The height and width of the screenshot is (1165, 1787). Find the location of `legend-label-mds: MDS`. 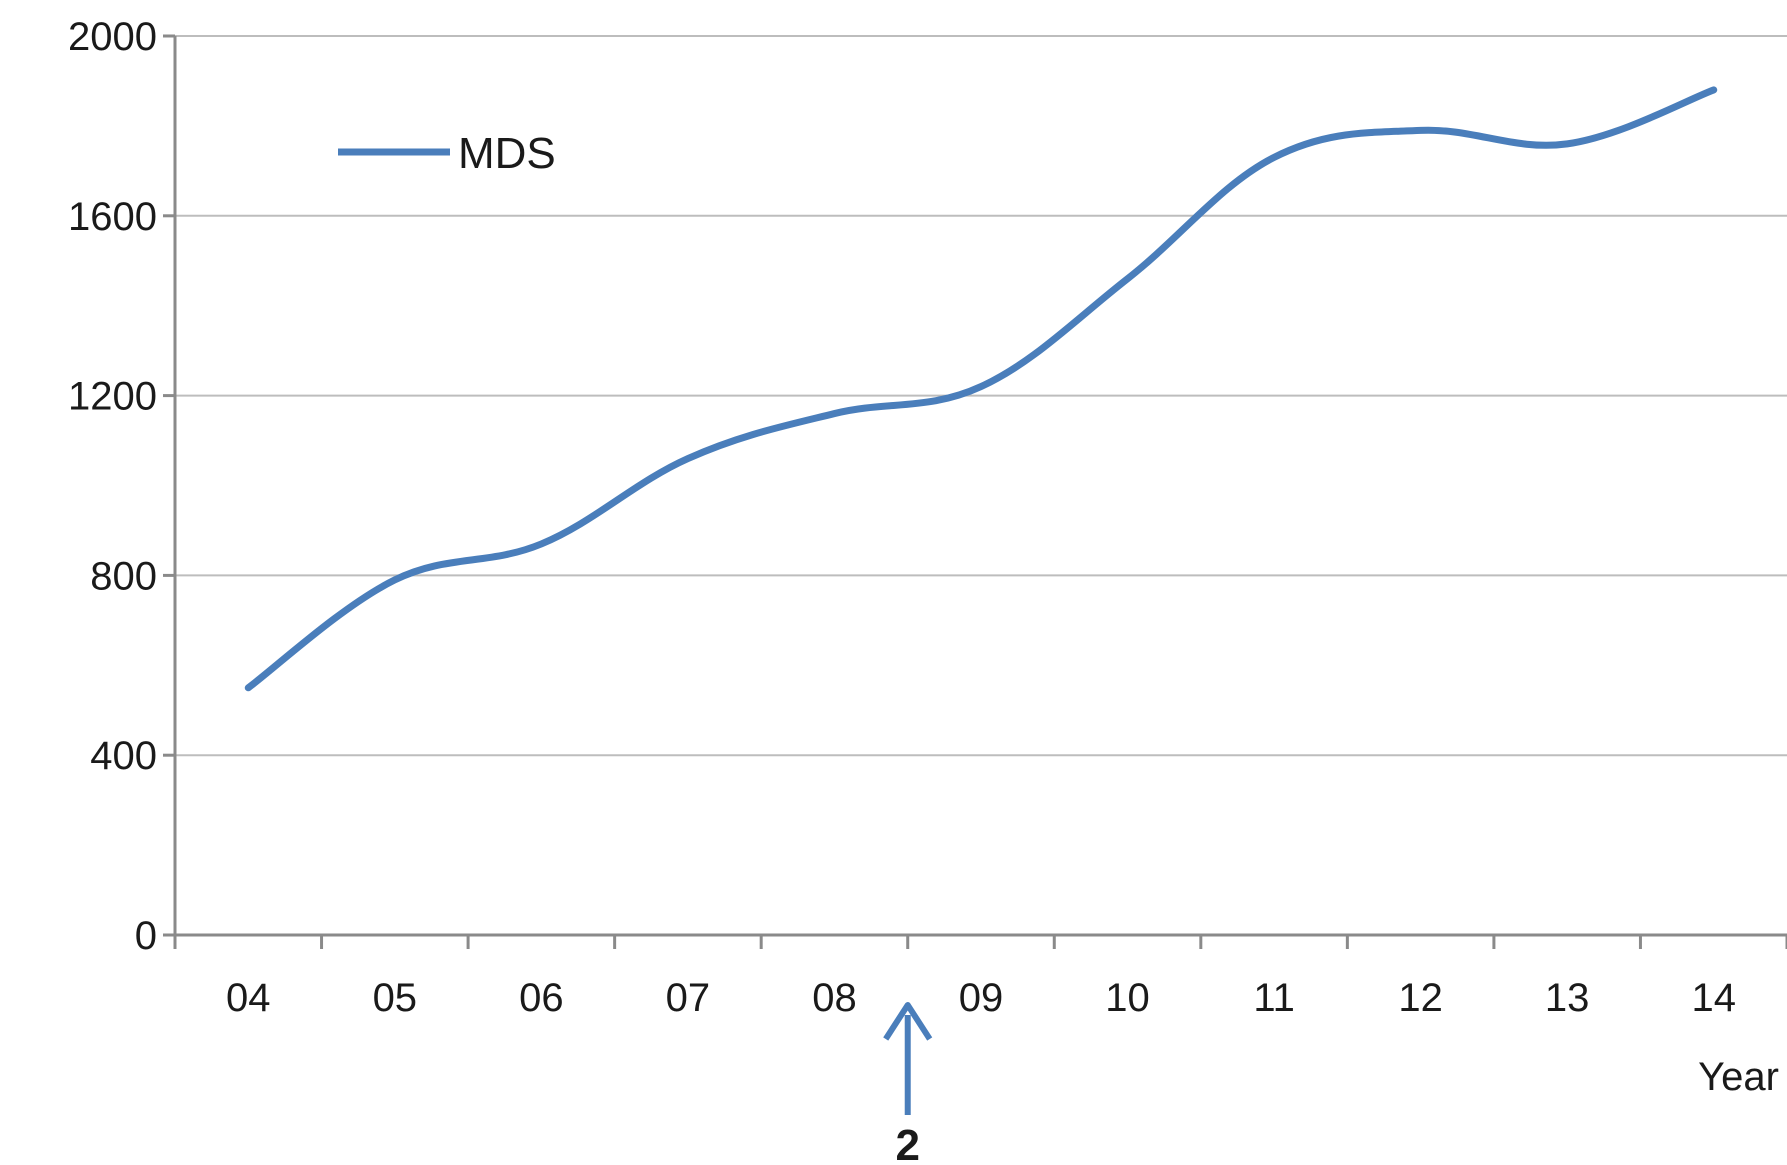

legend-label-mds: MDS is located at coordinates (507, 153).